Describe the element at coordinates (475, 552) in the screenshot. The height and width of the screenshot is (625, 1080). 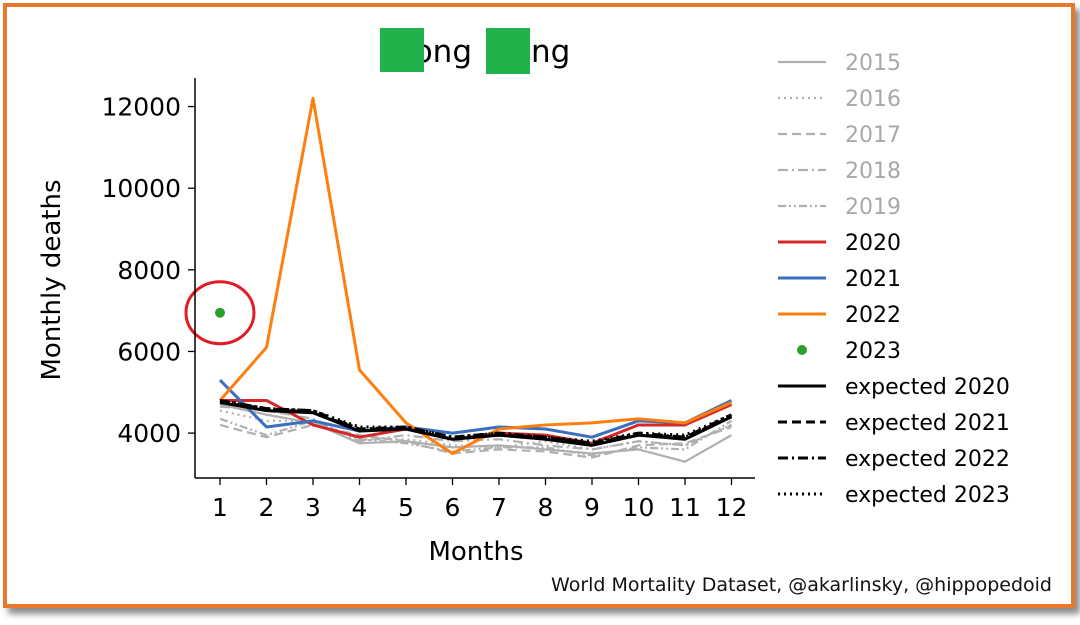
I see `x-axis-label: Months` at that location.